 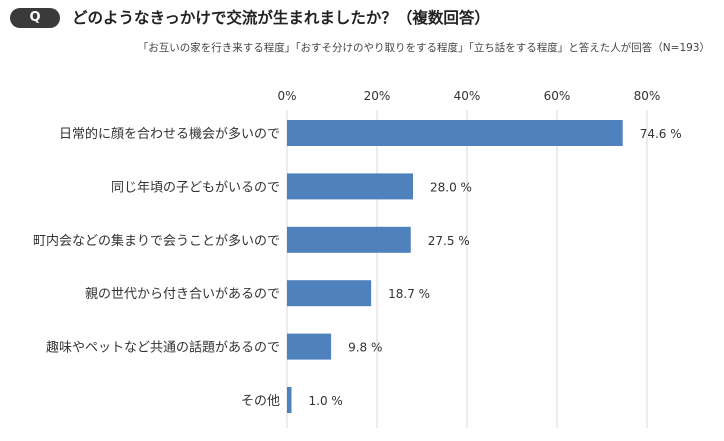 I want to click on x-tick-label: 0%, so click(x=286, y=96).